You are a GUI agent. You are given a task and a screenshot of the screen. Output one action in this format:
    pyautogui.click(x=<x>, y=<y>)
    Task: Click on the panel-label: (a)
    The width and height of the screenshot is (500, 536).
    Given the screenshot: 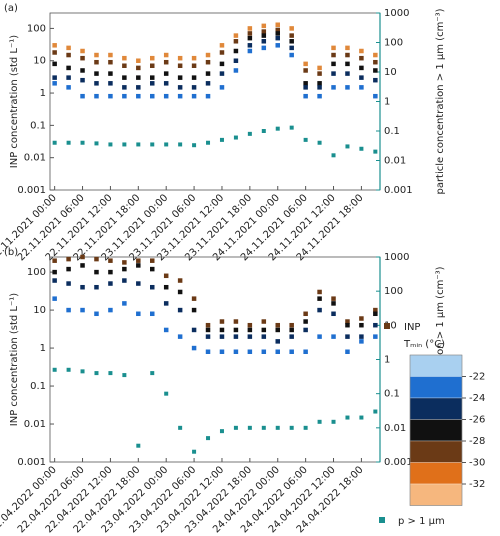 What is the action you would take?
    pyautogui.click(x=11, y=8)
    